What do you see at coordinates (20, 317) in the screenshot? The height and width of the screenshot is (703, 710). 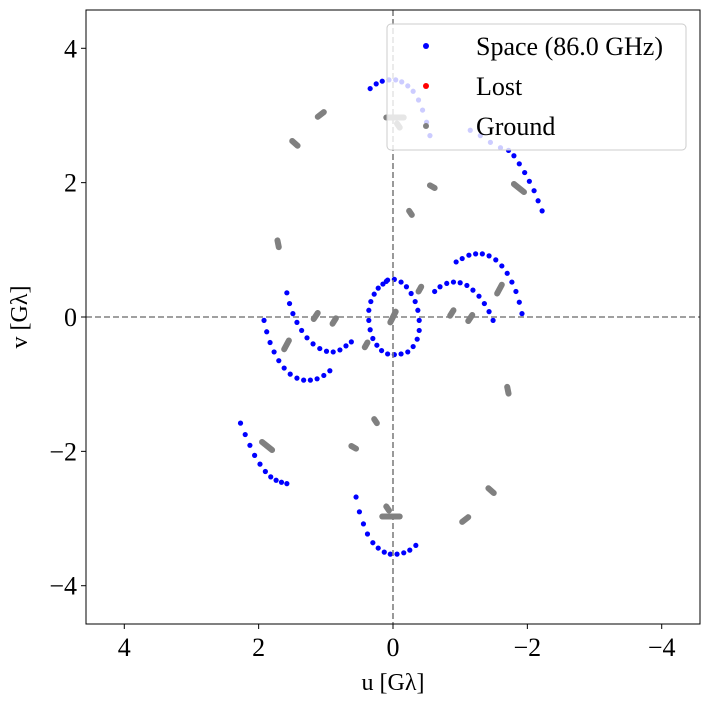 I see `y-axis-label: v [Gλ]` at bounding box center [20, 317].